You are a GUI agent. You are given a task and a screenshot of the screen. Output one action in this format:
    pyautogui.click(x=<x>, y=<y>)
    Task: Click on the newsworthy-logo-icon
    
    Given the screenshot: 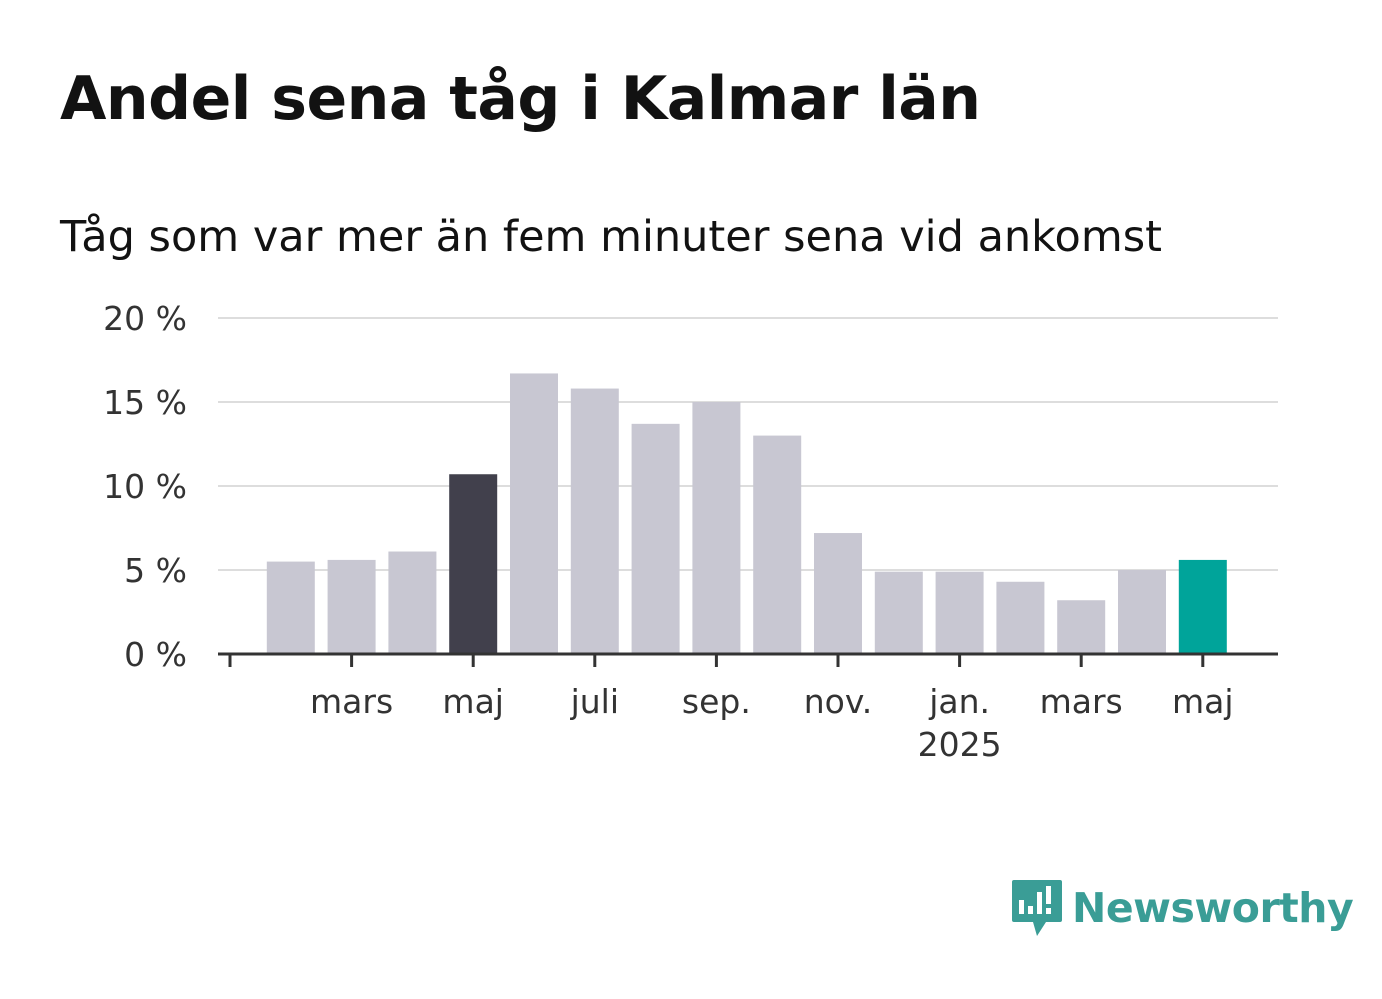 What is the action you would take?
    pyautogui.click(x=1037, y=908)
    